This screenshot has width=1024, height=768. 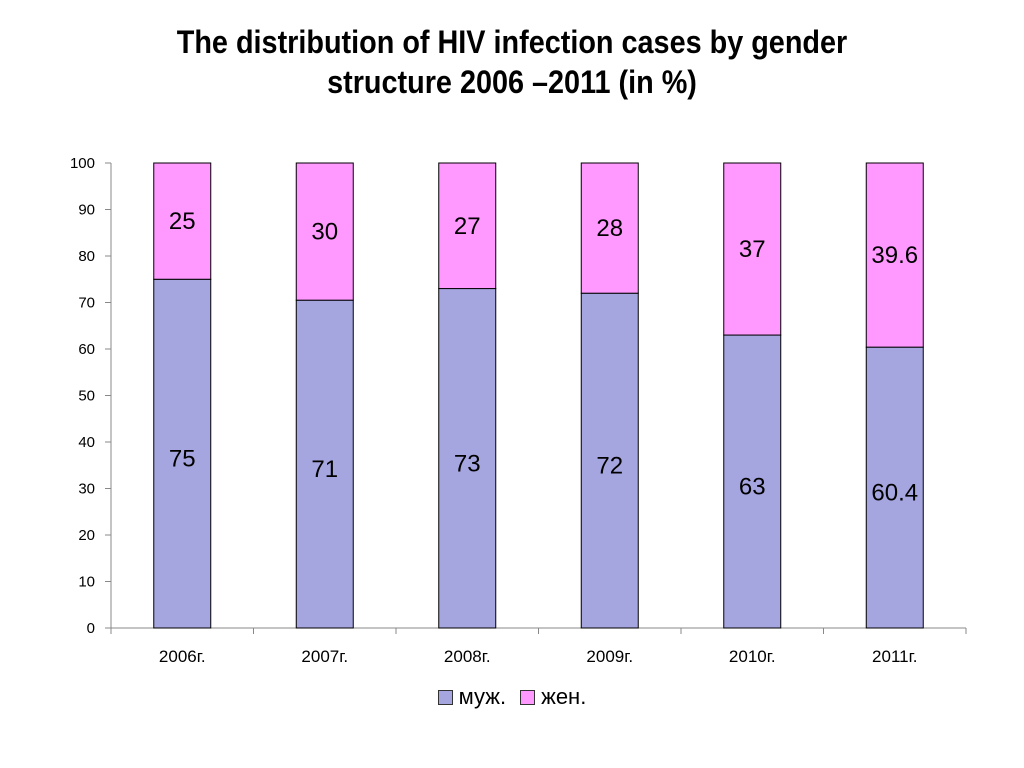 What do you see at coordinates (324, 656) in the screenshot?
I see `x-tick-label: 2007г.` at bounding box center [324, 656].